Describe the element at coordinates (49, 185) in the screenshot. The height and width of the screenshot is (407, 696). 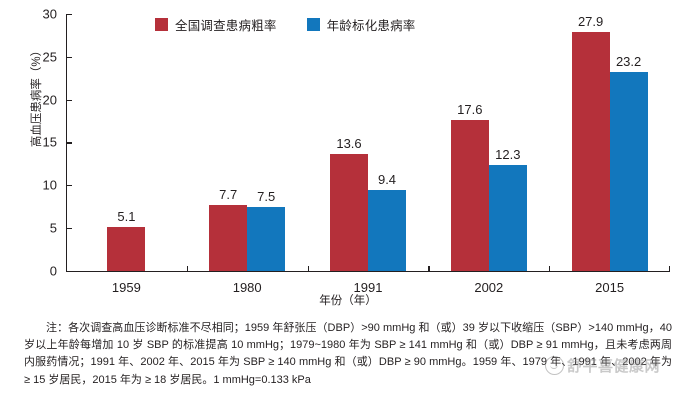
I see `y-axis-tick-label: 10` at that location.